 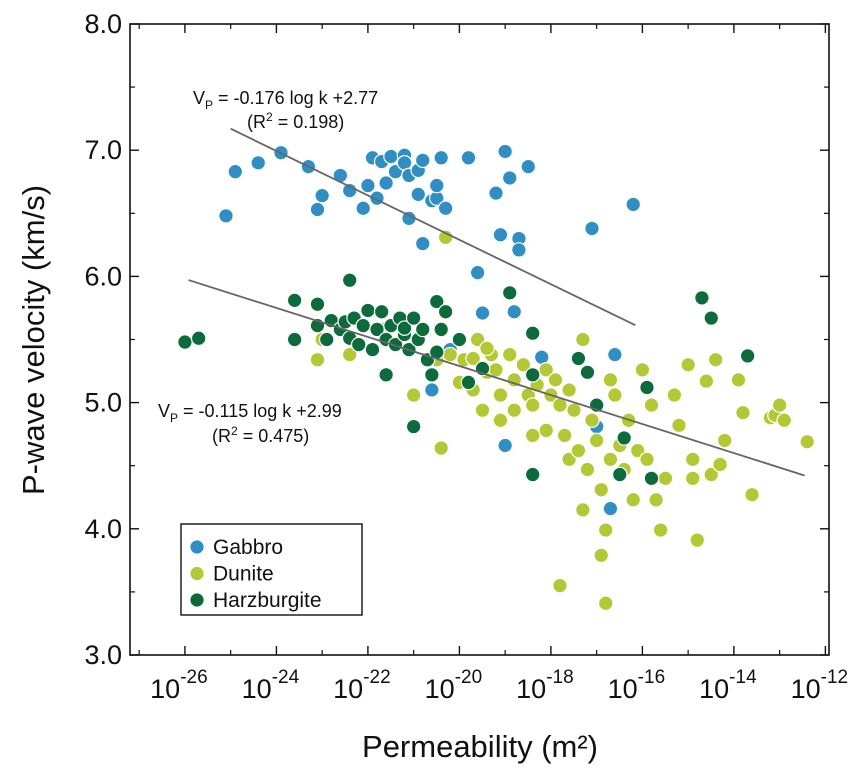 What do you see at coordinates (295, 98) in the screenshot?
I see `equation-rest: = -0.176 log k +2.77` at bounding box center [295, 98].